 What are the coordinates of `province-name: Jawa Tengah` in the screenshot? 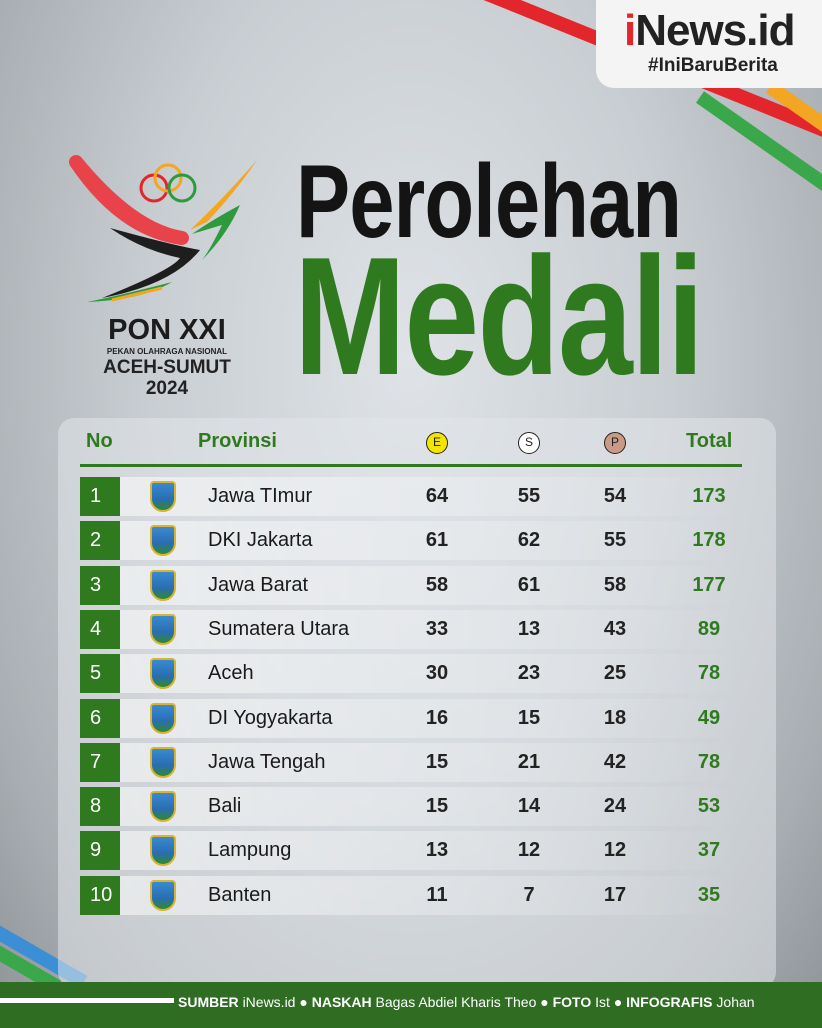 It's located at (267, 761).